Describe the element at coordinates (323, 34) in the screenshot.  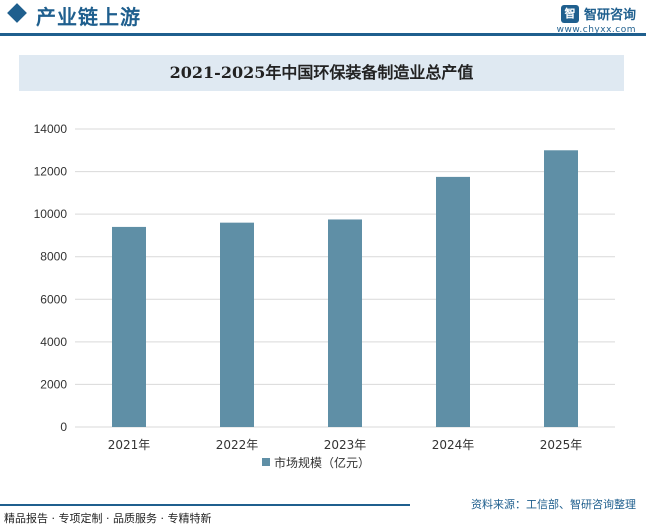
I see `header-divider` at that location.